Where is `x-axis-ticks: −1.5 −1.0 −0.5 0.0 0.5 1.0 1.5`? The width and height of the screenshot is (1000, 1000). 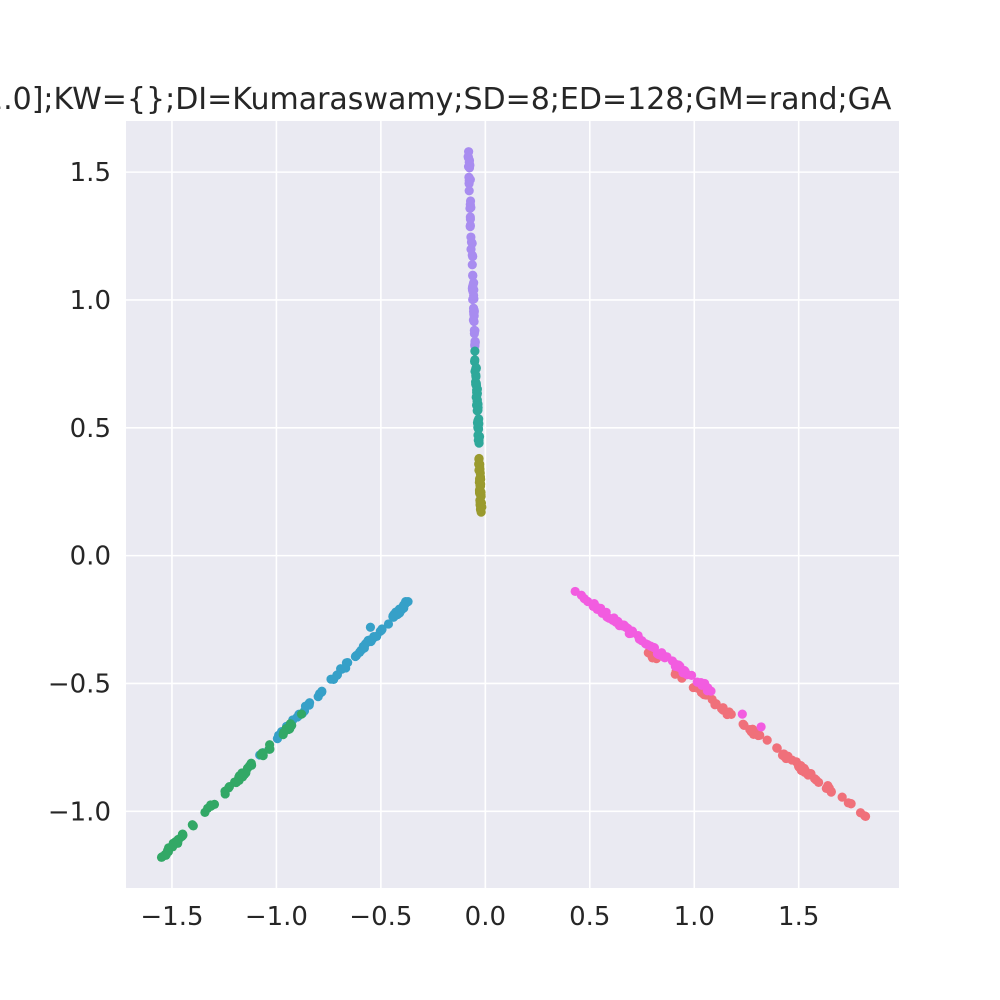
x-axis-ticks: −1.5 −1.0 −0.5 0.0 0.5 1.0 1.5 is located at coordinates (479, 917).